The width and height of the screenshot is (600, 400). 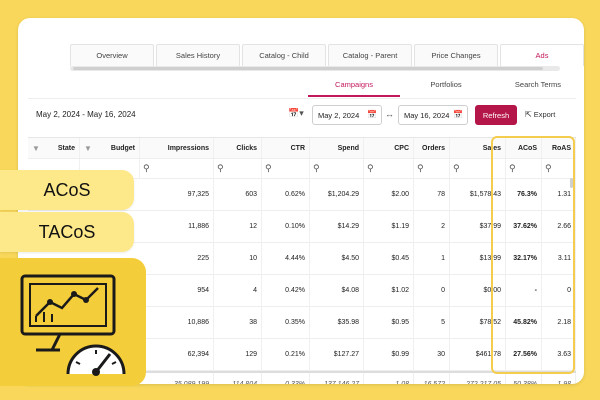 I want to click on export-button: ⇱ Export, so click(x=540, y=114).